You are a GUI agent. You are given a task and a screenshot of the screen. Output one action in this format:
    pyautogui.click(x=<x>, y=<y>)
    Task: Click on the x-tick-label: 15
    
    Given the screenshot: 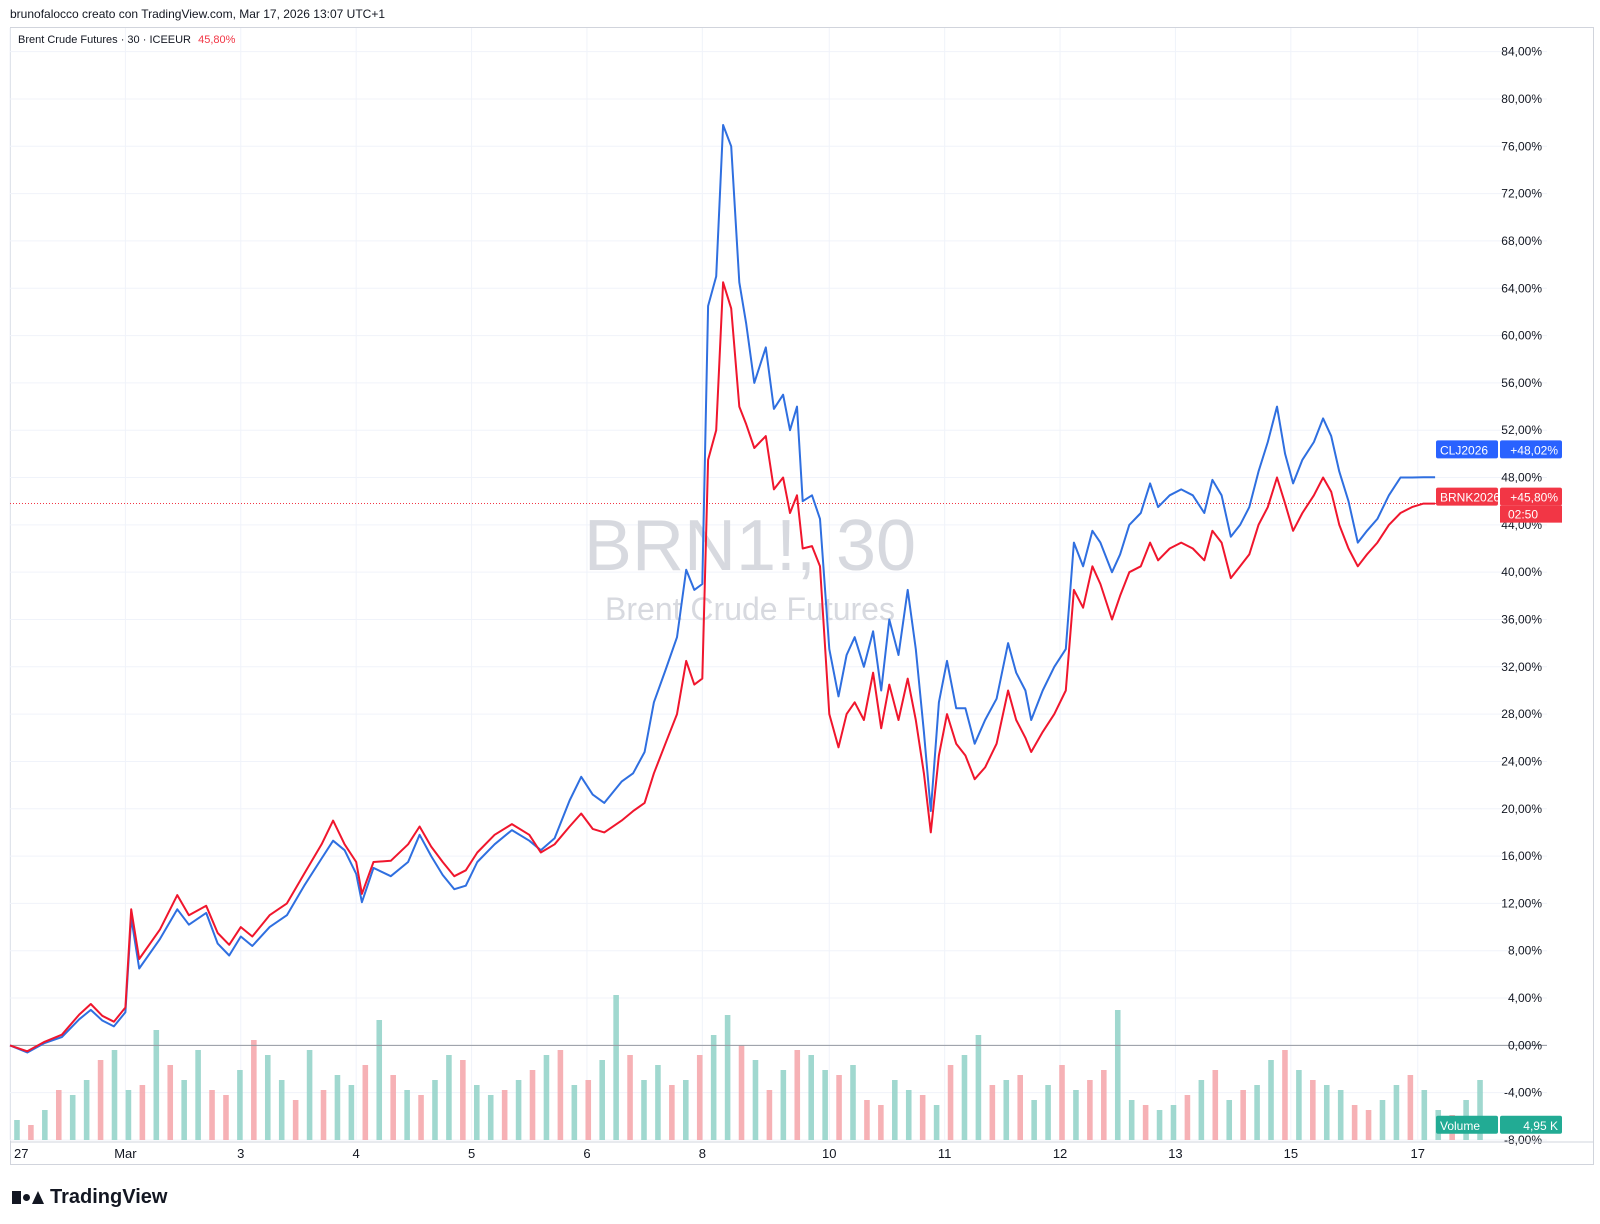 What is the action you would take?
    pyautogui.click(x=1291, y=1153)
    